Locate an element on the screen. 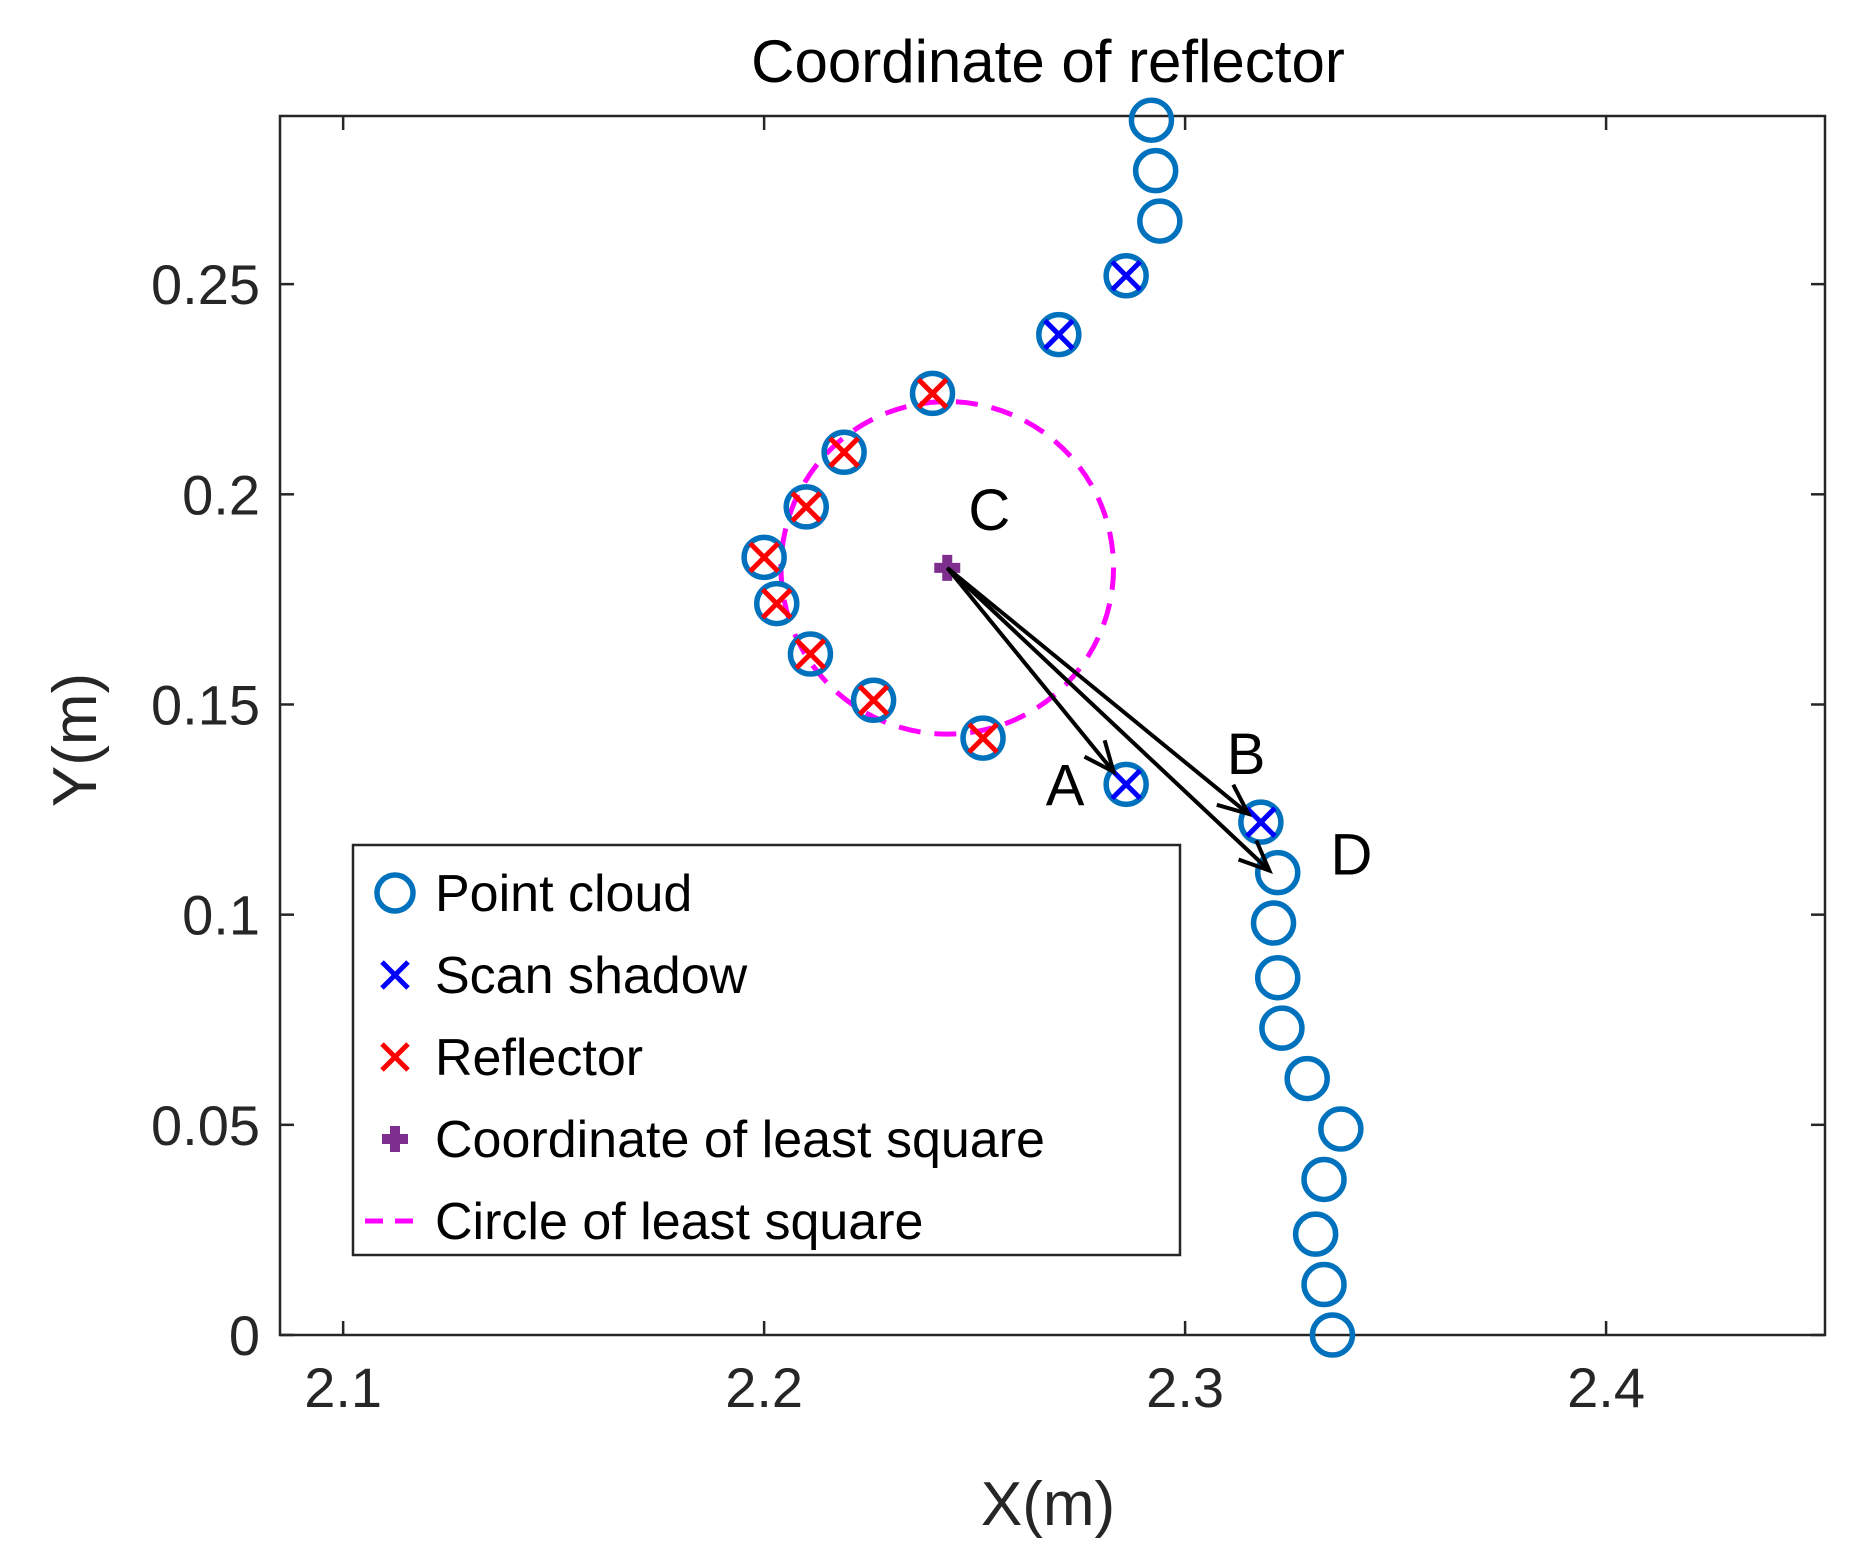 This screenshot has height=1558, width=1853. arrow-d is located at coordinates (1109, 720).